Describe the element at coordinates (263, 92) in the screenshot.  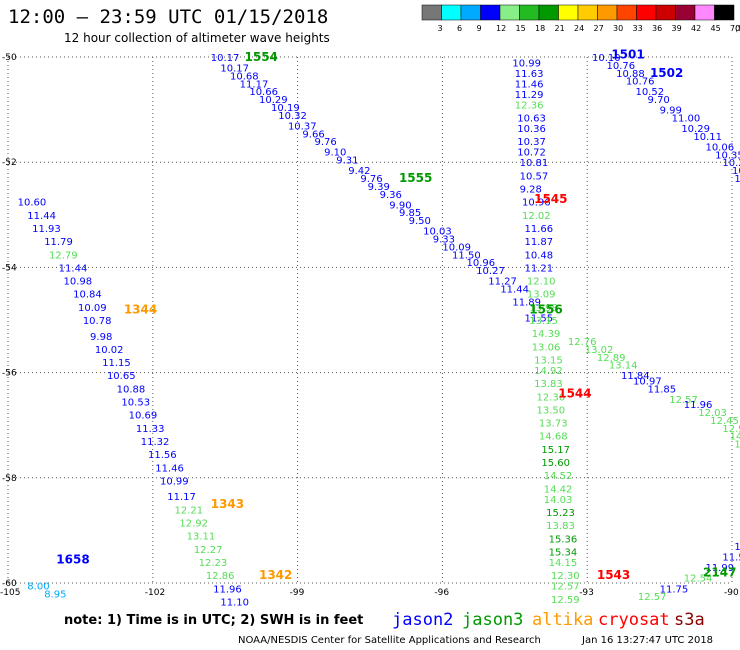
I see `wave-height-value: 10.66` at that location.